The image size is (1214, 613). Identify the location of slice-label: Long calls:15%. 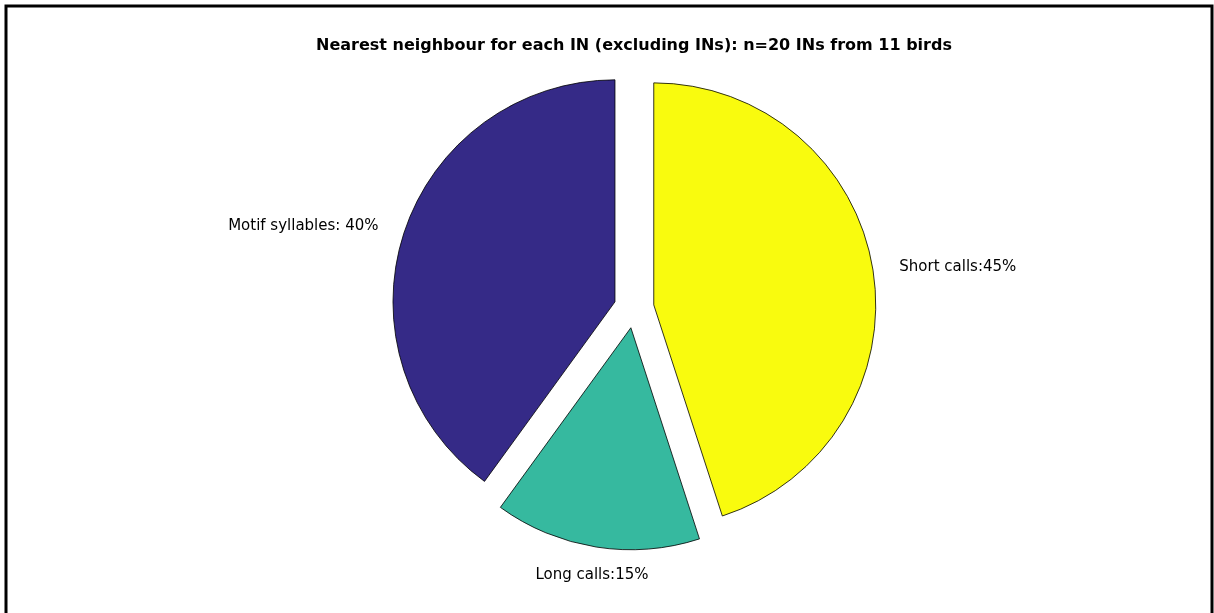
(592, 573).